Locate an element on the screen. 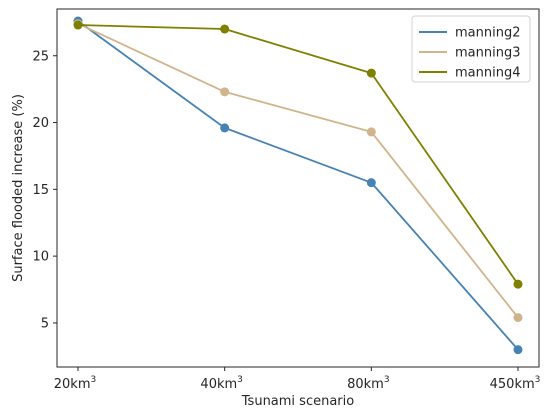  x-tick-label: 80km3 is located at coordinates (368, 383).